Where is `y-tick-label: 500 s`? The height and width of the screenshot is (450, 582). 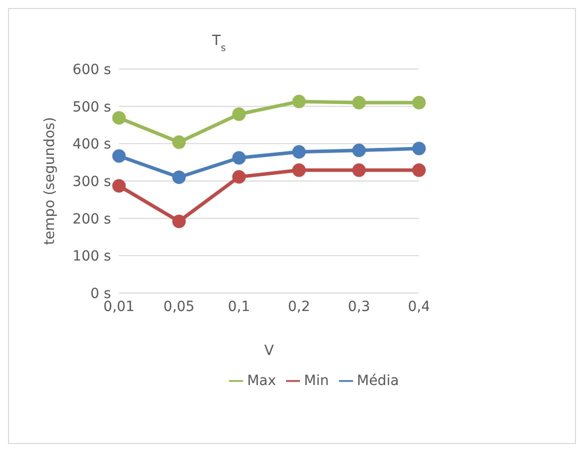
y-tick-label: 500 s is located at coordinates (91, 107).